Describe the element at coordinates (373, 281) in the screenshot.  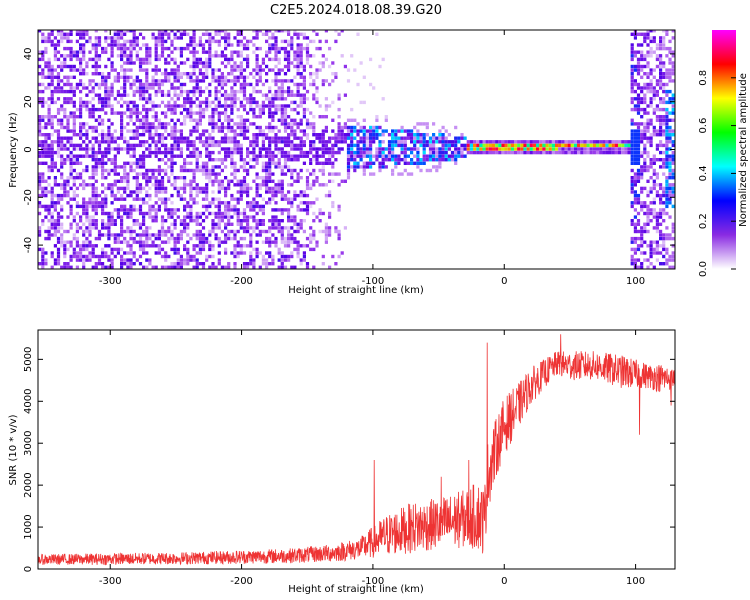
I see `x-tick-label: -100` at that location.